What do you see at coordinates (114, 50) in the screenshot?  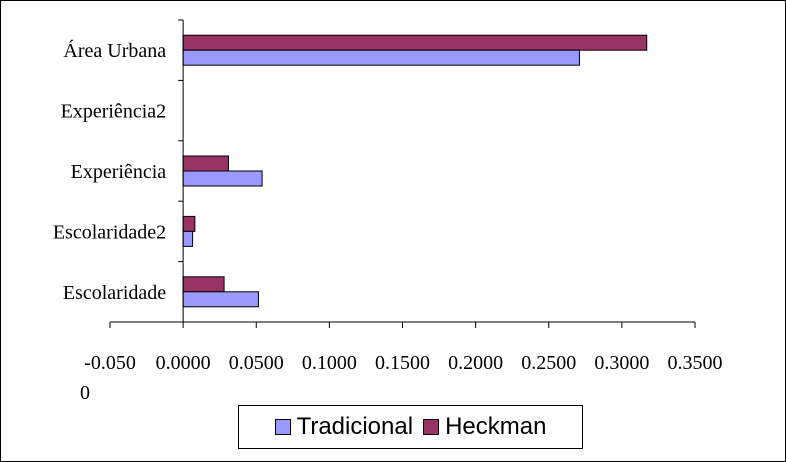 I see `category-label: Área Urbana` at bounding box center [114, 50].